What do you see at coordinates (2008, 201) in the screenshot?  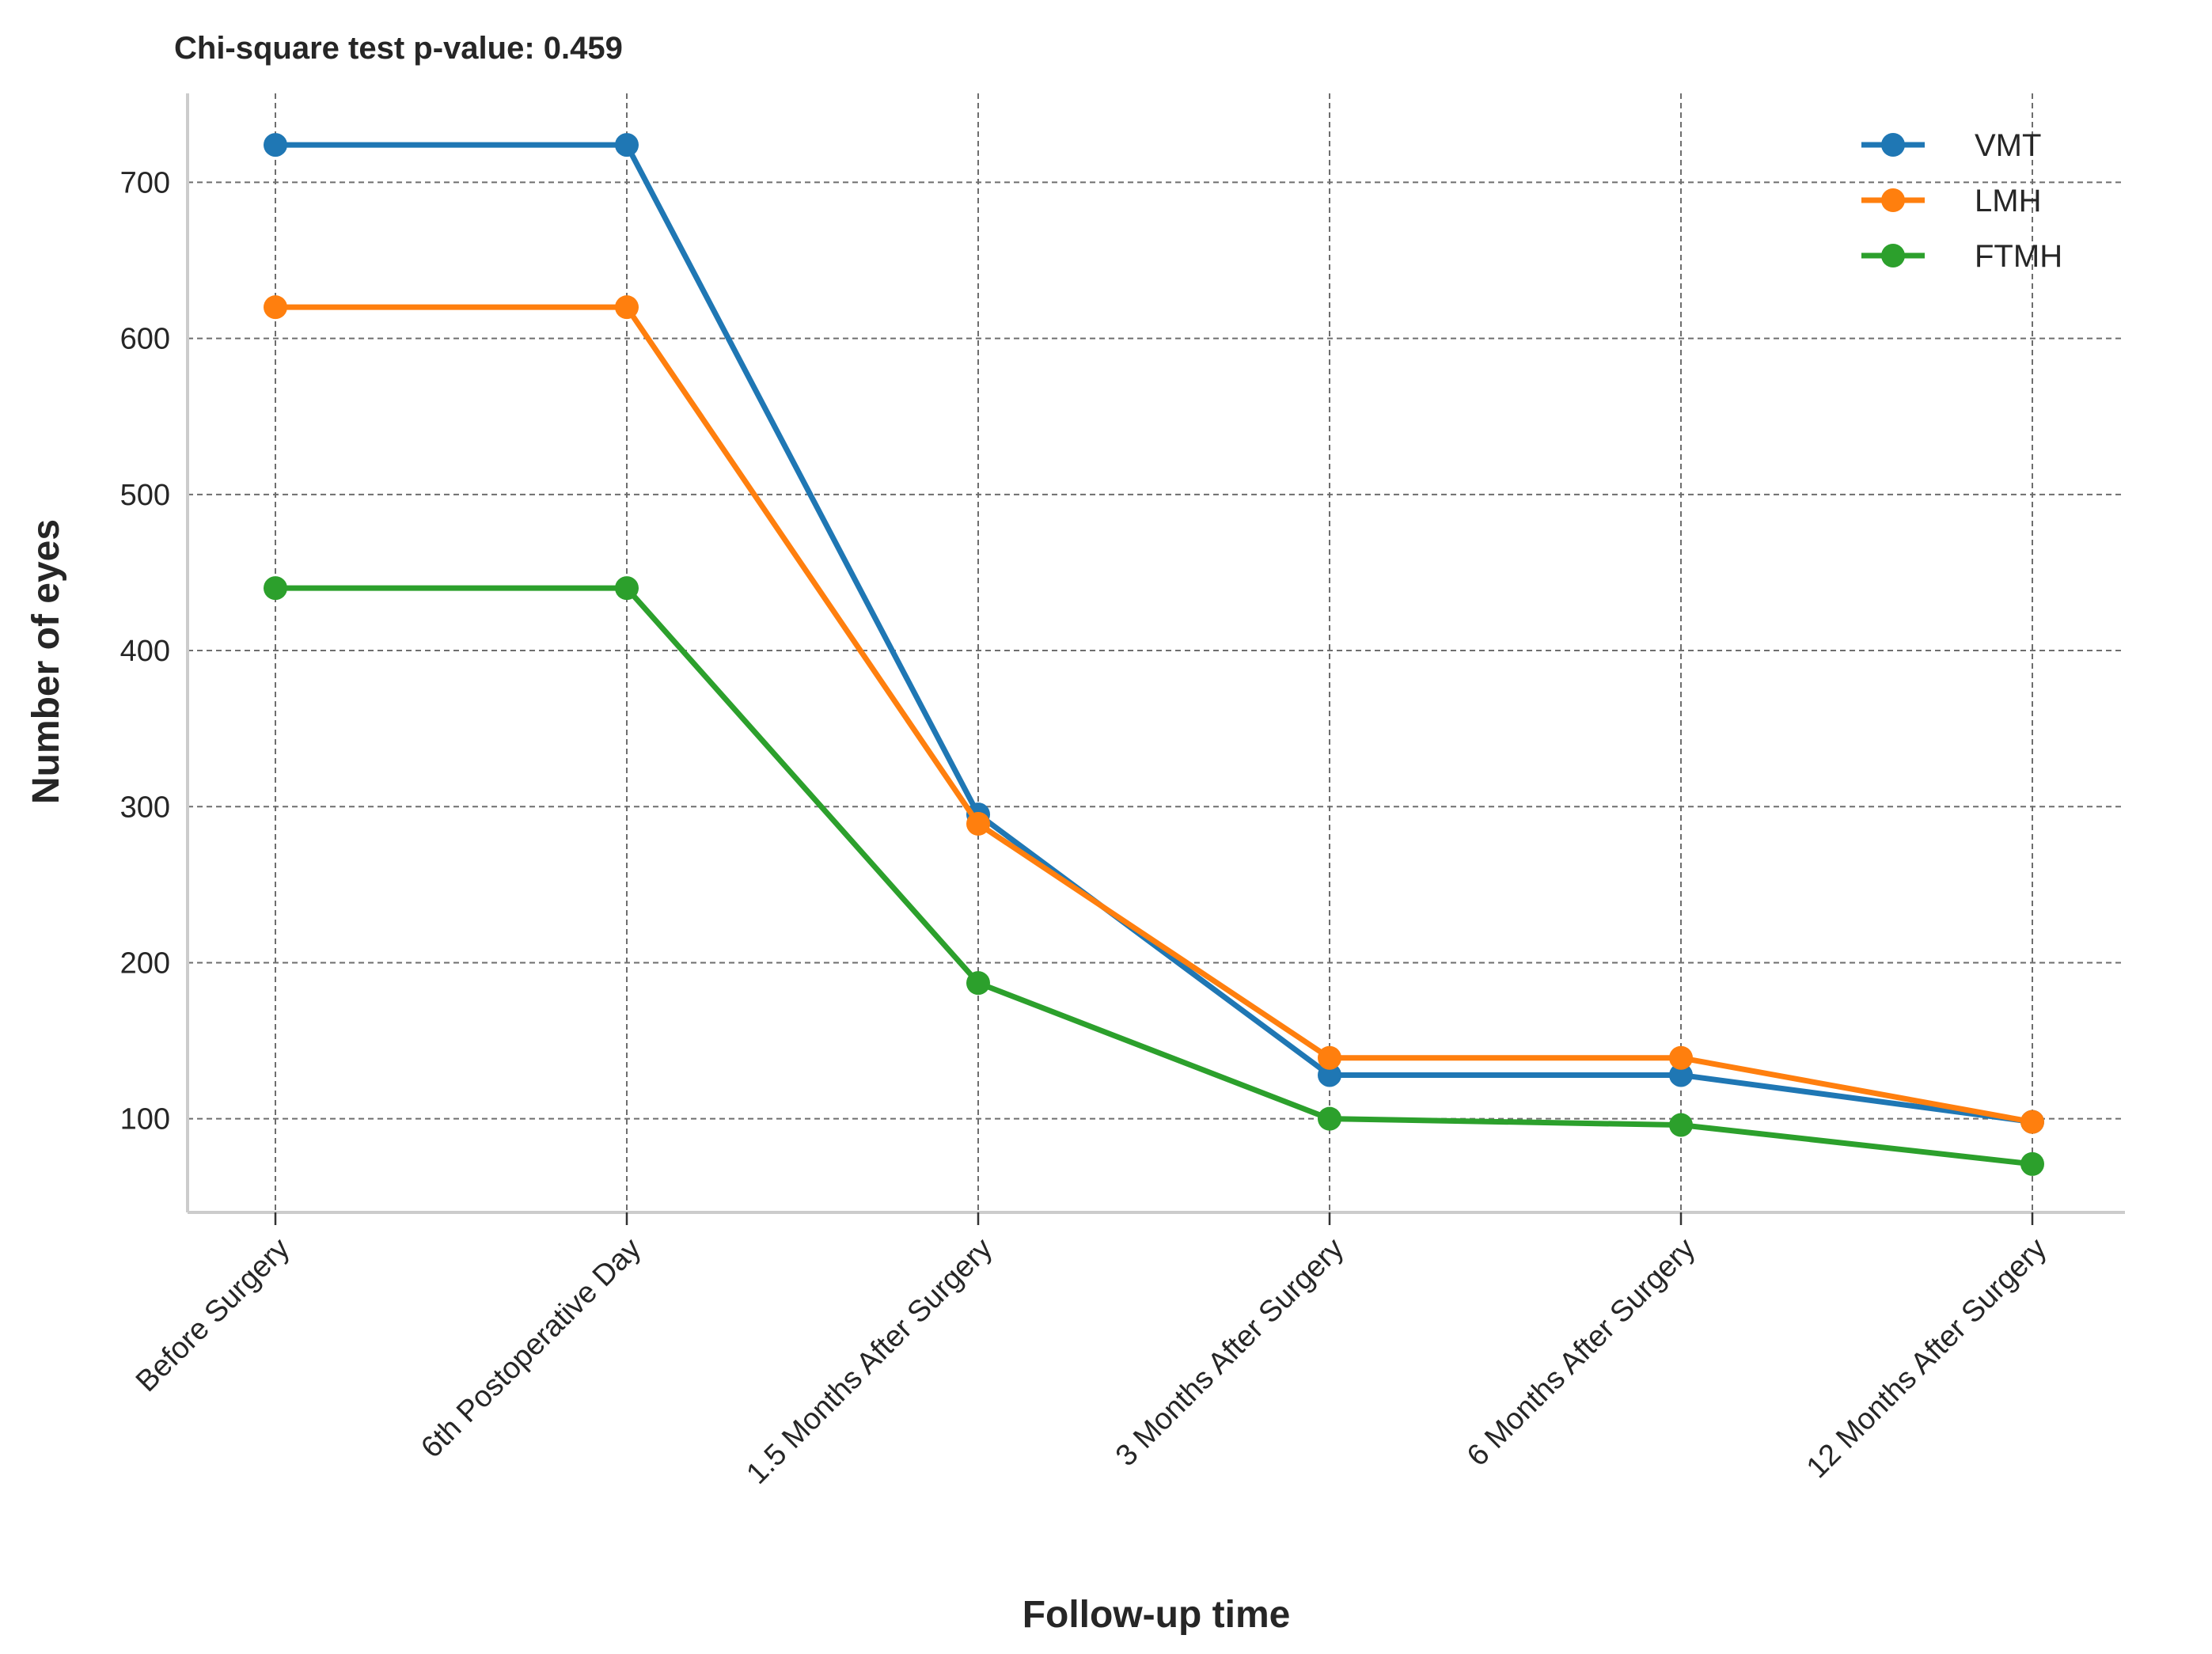 I see `legend-label-lmh: LMH` at bounding box center [2008, 201].